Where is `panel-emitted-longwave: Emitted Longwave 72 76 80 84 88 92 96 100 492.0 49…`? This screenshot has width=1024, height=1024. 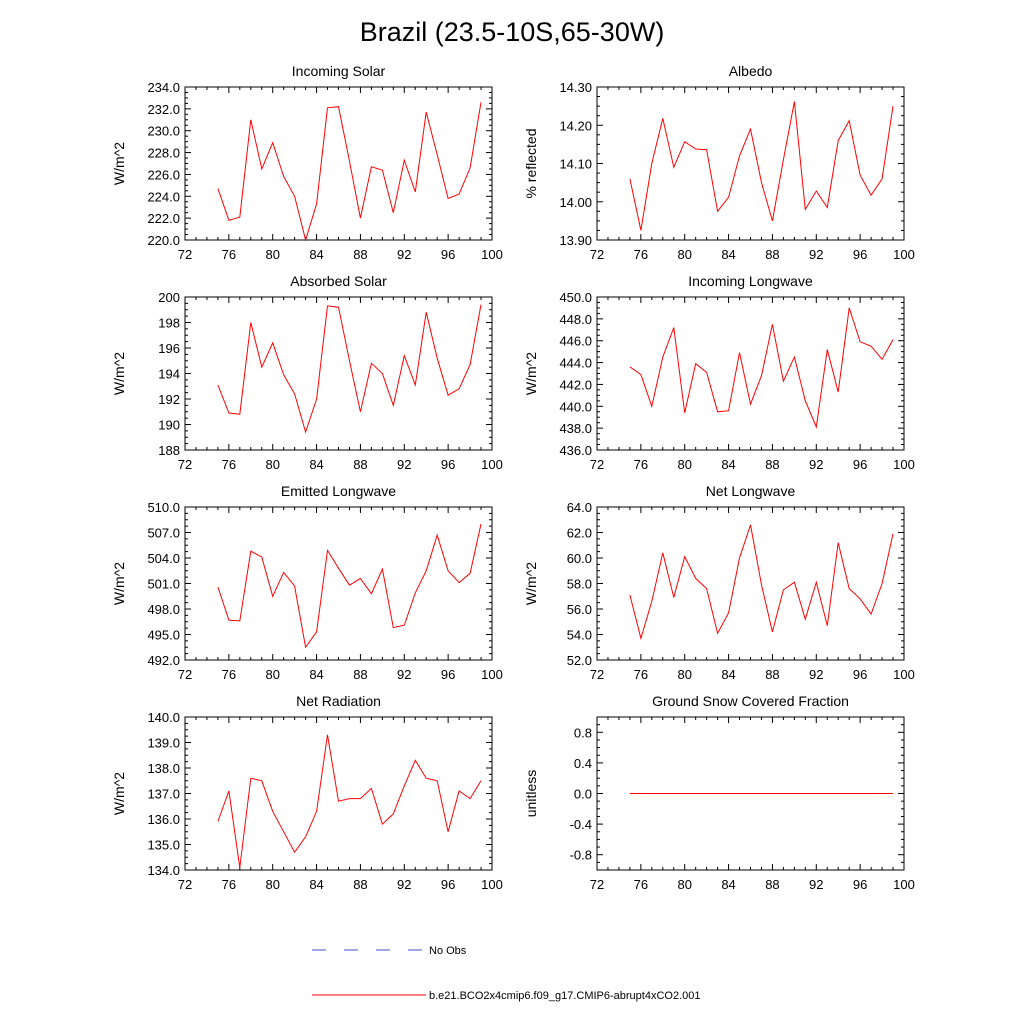 panel-emitted-longwave: Emitted Longwave 72 76 80 84 88 92 96 100 492.0 49… is located at coordinates (307, 582).